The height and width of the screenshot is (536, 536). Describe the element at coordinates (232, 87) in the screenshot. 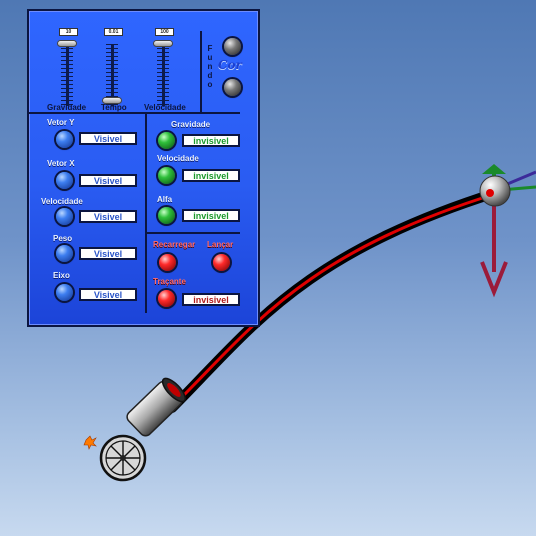

I see `background-knob-bottom` at that location.